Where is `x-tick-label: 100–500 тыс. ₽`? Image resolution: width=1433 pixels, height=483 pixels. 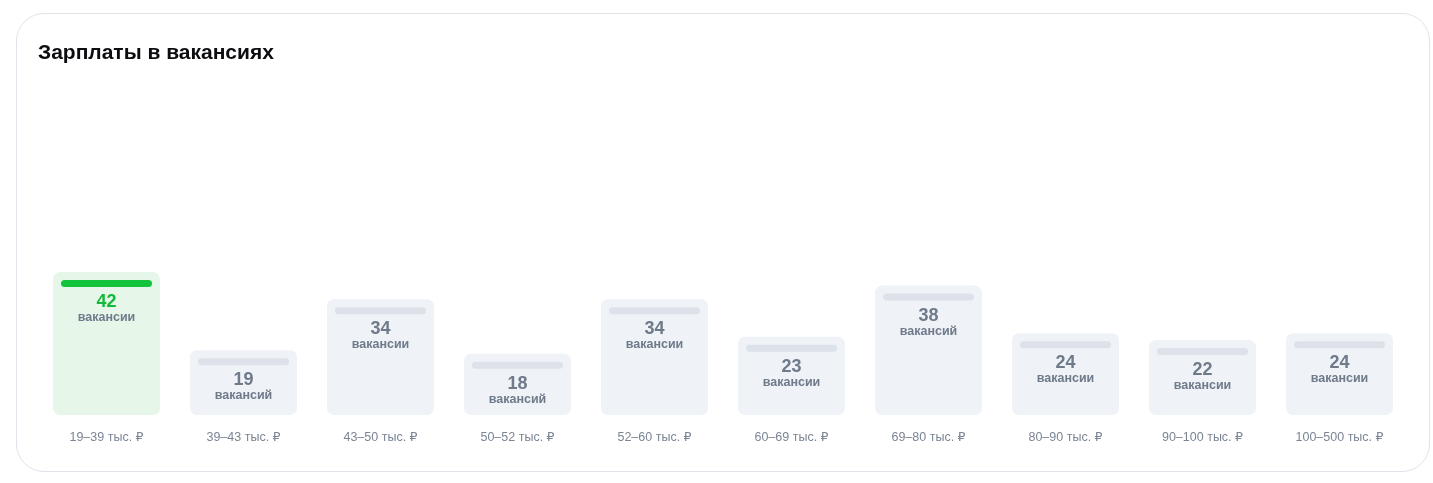 x-tick-label: 100–500 тыс. ₽ is located at coordinates (1339, 436).